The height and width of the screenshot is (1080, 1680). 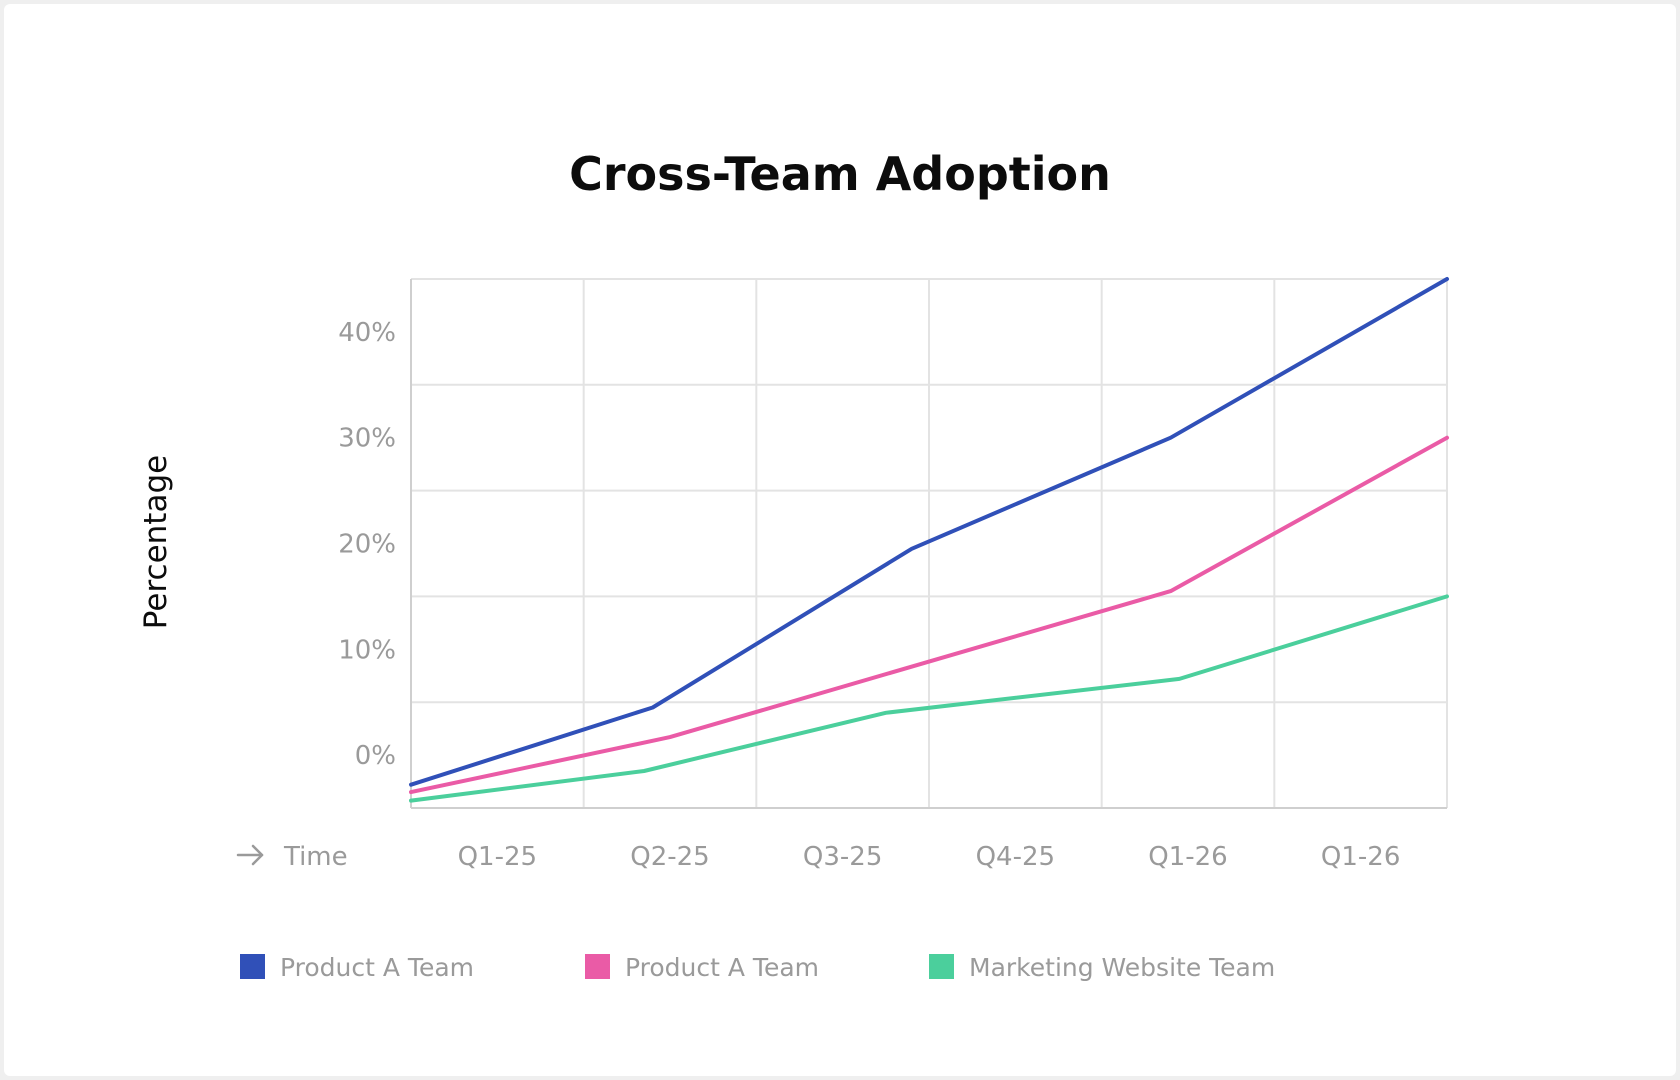 What do you see at coordinates (367, 439) in the screenshot?
I see `y-tick-label: 30%` at bounding box center [367, 439].